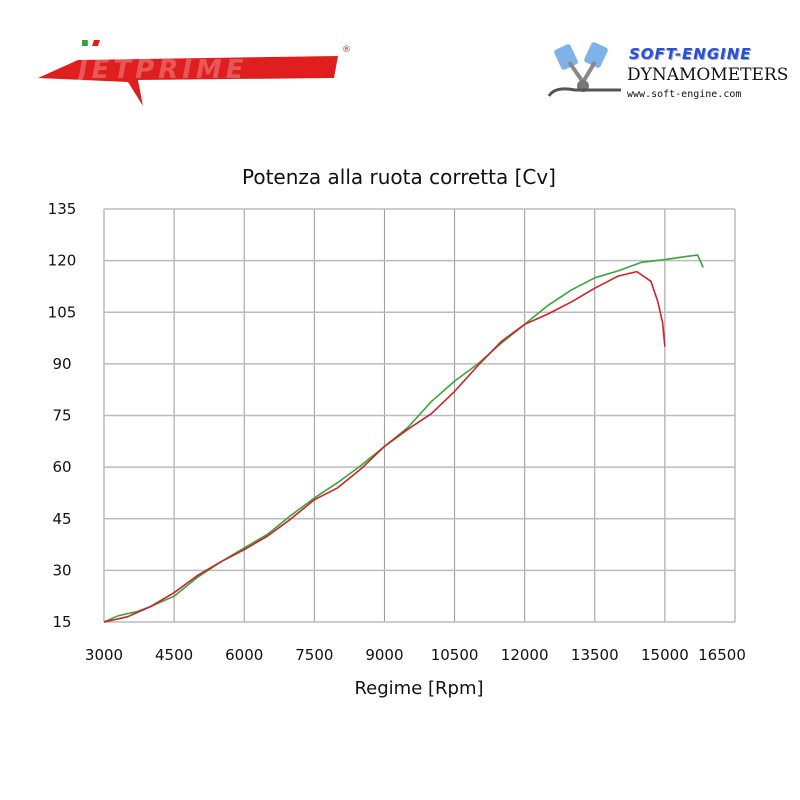 This screenshot has width=800, height=800. What do you see at coordinates (61, 622) in the screenshot?
I see `y-tick-label: 15` at bounding box center [61, 622].